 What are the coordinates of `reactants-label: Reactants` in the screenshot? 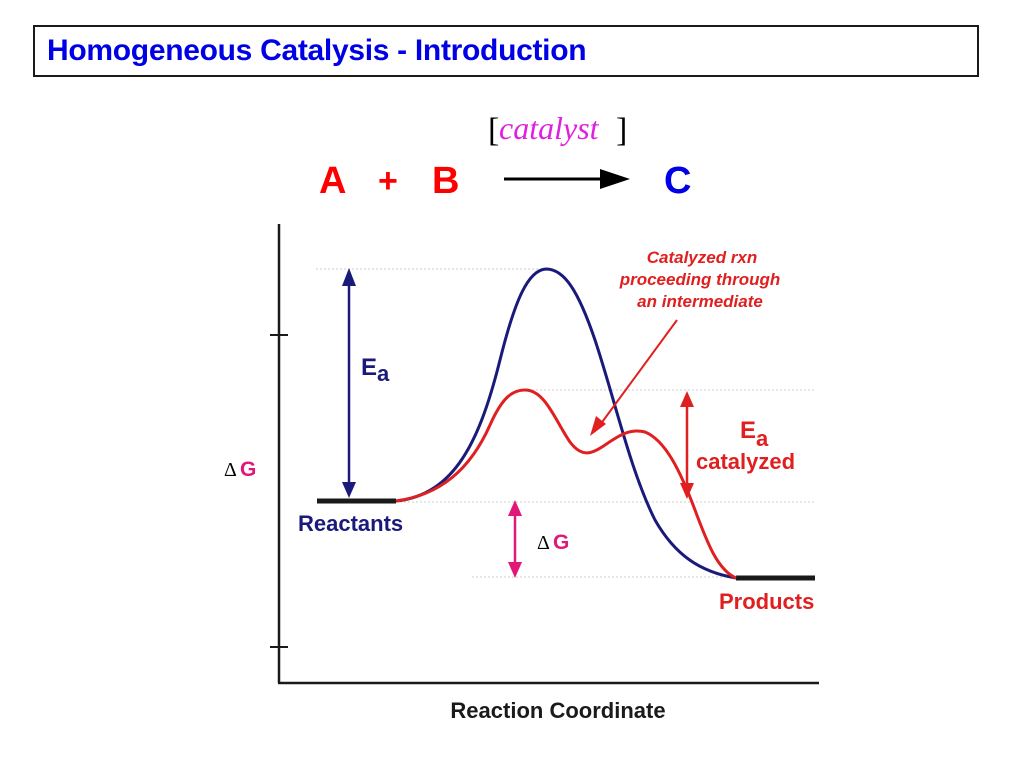 It's located at (350, 523).